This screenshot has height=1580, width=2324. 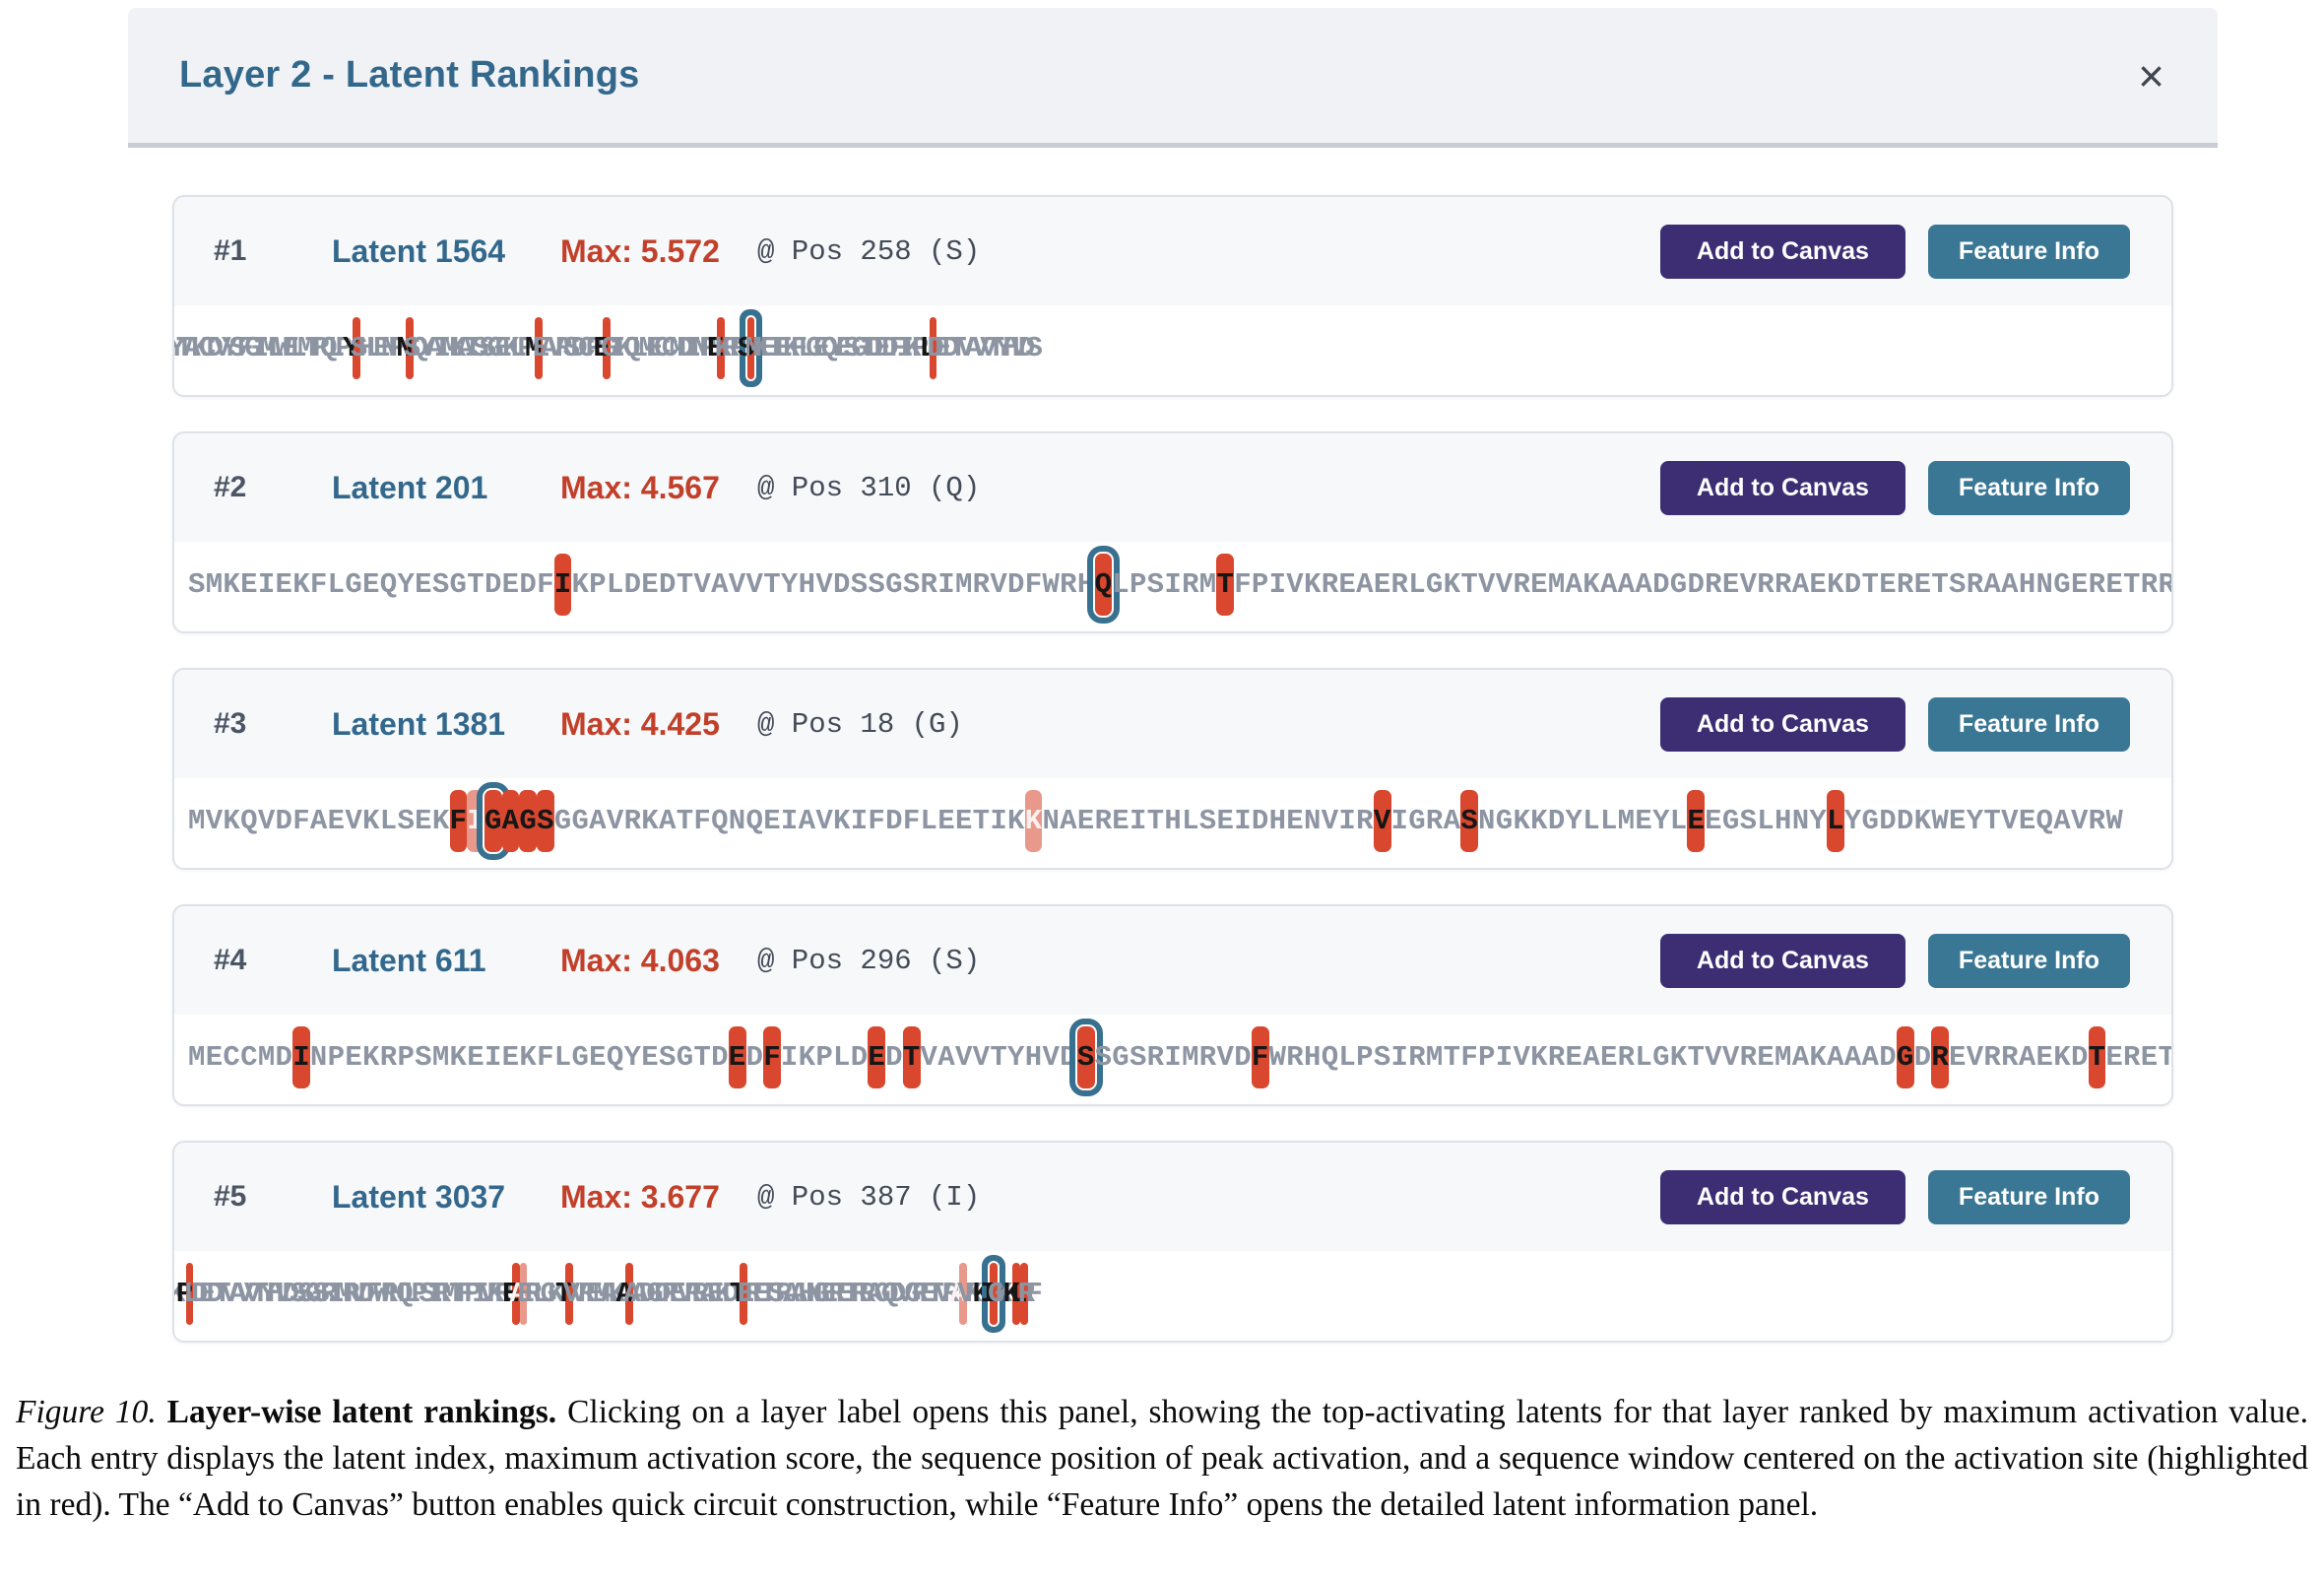 What do you see at coordinates (231, 1197) in the screenshot?
I see `rank-label: #5` at bounding box center [231, 1197].